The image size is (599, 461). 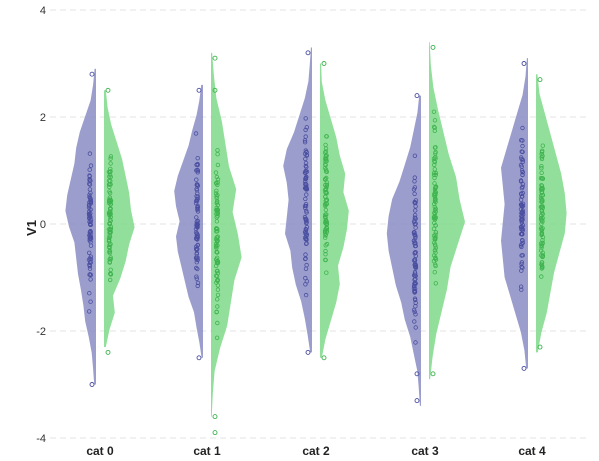 What do you see at coordinates (532, 451) in the screenshot?
I see `x-tick-label: cat 4` at bounding box center [532, 451].